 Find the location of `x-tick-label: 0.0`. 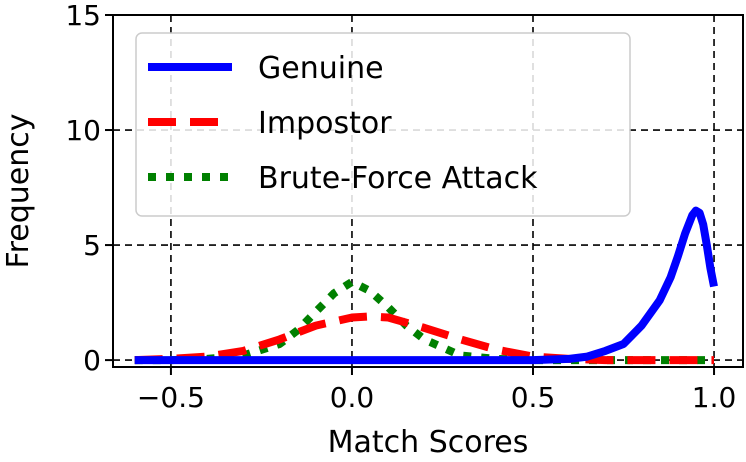

x-tick-label: 0.0 is located at coordinates (352, 397).